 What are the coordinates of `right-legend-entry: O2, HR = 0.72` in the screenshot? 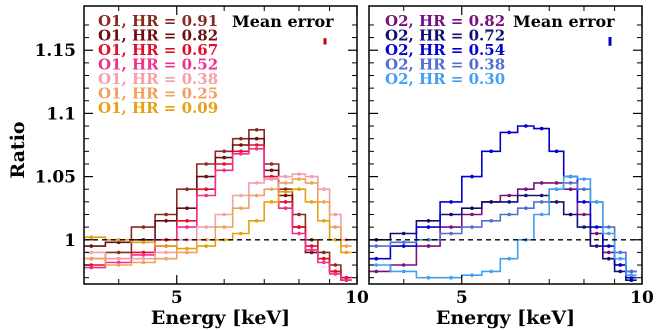 It's located at (445, 36).